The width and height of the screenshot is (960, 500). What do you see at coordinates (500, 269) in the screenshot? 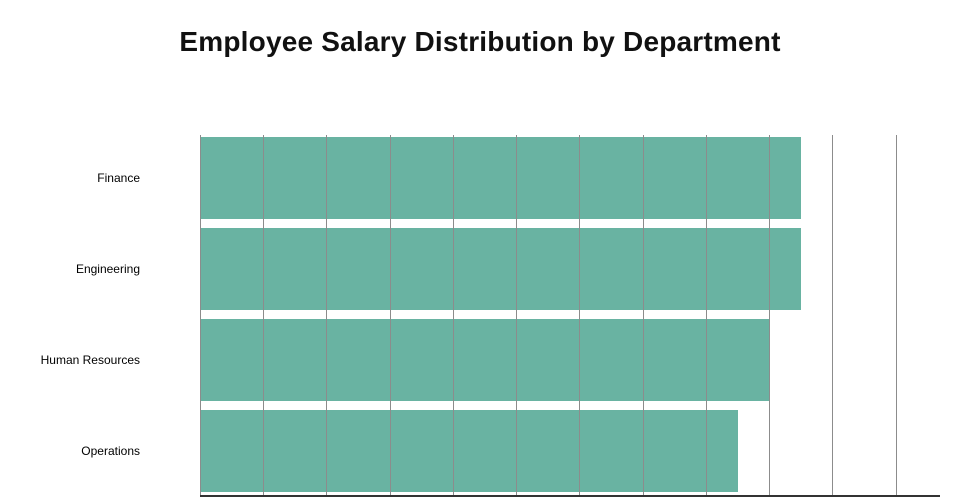
I see `bar-engineering` at bounding box center [500, 269].